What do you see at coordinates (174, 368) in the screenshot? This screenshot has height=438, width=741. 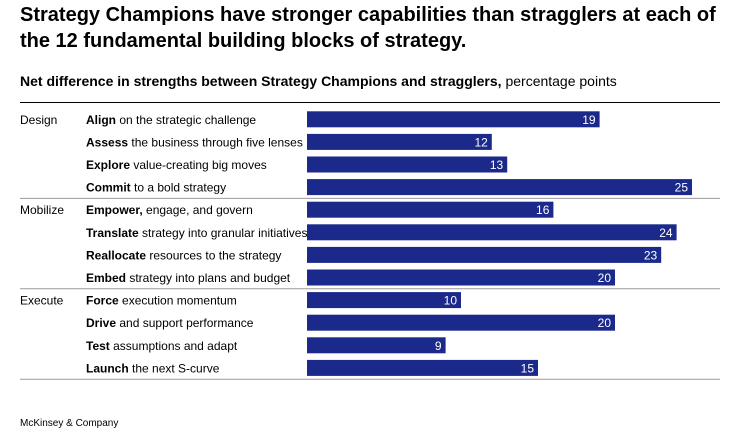 I see `category-label-rest: the next S-curve` at bounding box center [174, 368].